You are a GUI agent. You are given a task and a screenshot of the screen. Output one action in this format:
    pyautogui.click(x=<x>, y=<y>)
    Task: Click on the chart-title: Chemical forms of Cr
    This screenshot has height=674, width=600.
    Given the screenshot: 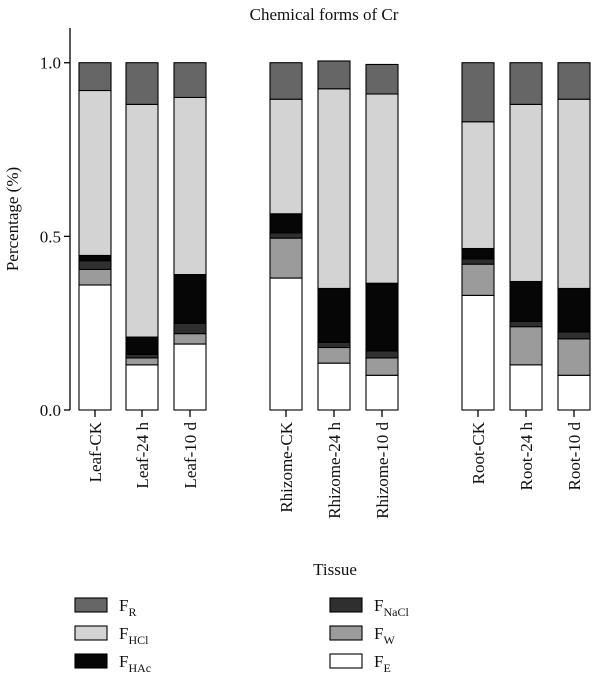 What is the action you would take?
    pyautogui.click(x=324, y=14)
    